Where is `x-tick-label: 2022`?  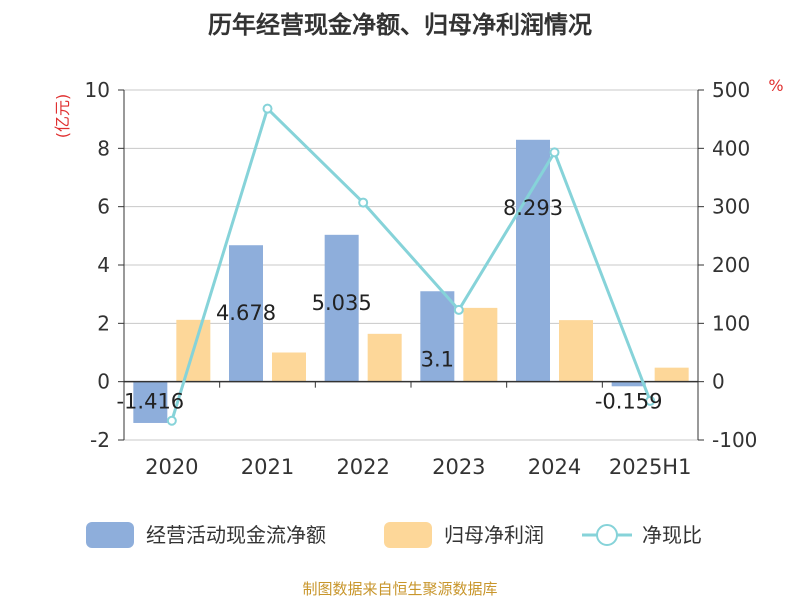 x-tick-label: 2022 is located at coordinates (362, 467).